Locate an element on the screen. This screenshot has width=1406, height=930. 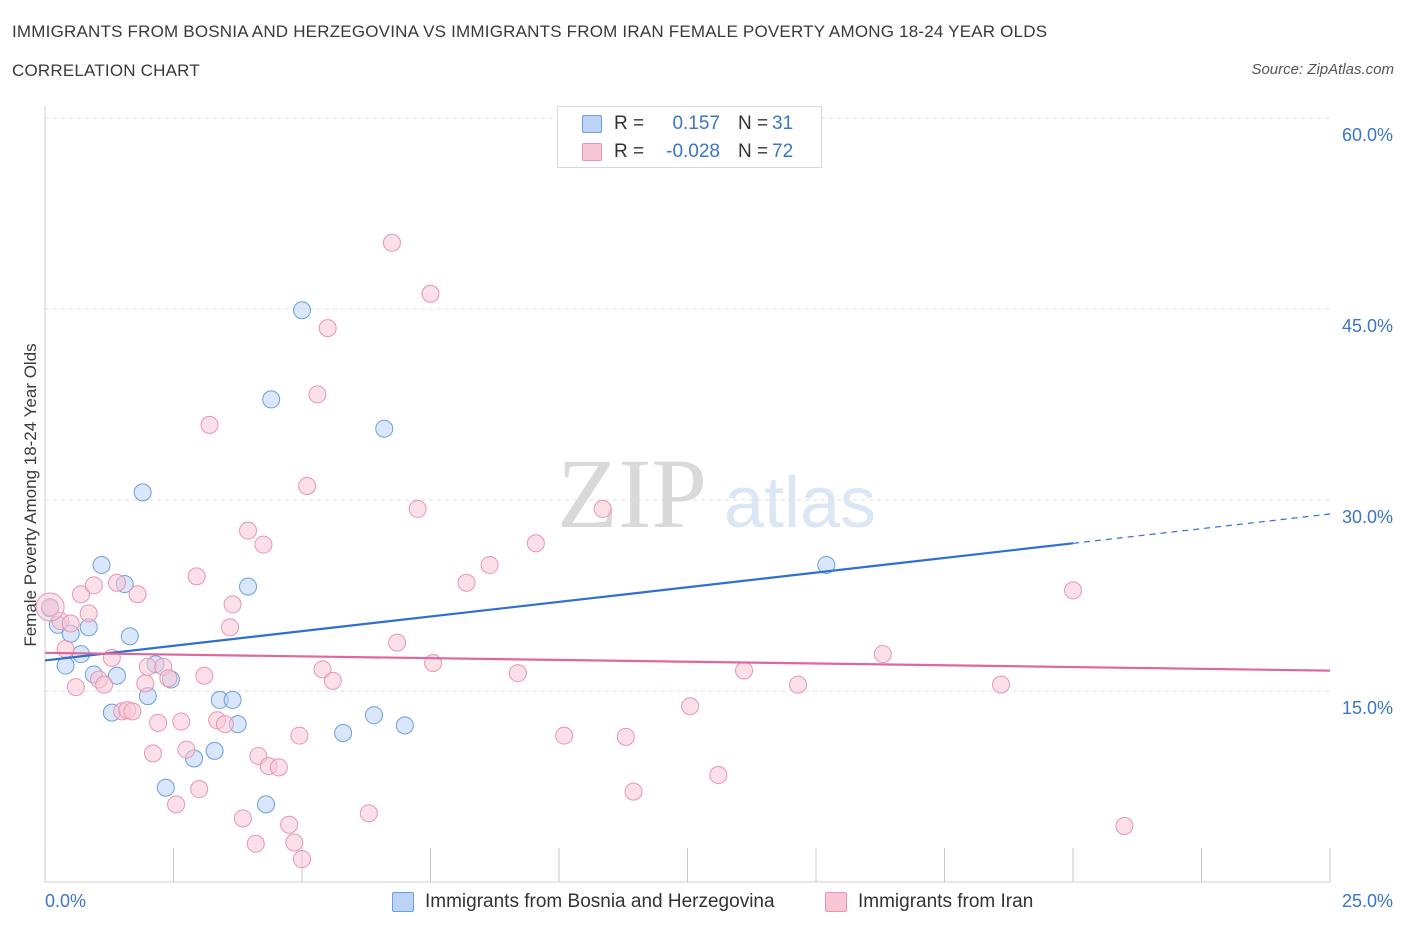
y-tick-label: 60.0% is located at coordinates (1367, 135).